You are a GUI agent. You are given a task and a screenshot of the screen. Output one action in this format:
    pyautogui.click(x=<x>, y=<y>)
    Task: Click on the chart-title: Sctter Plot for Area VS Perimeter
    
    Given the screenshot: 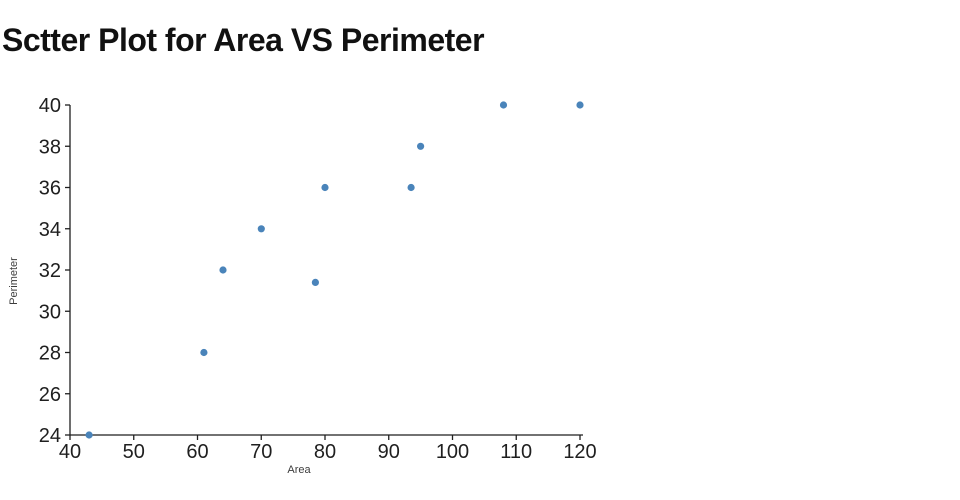 What is the action you would take?
    pyautogui.click(x=243, y=40)
    